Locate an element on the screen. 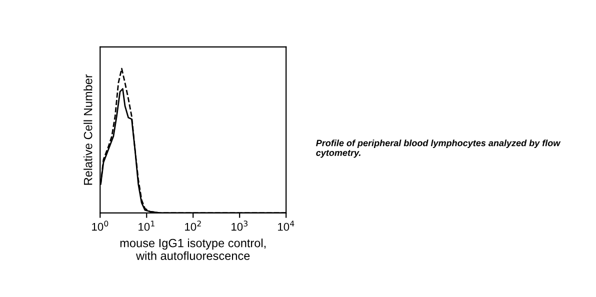 This screenshot has width=596, height=297. x-tick-label: 10$^{2}$ is located at coordinates (193, 225).